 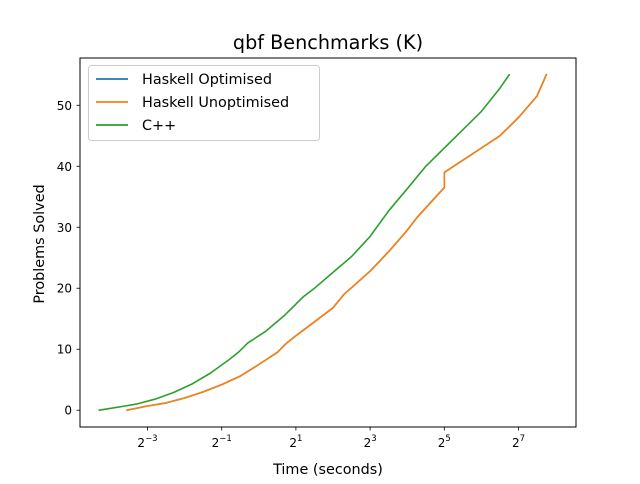 What do you see at coordinates (222, 442) in the screenshot?
I see `x-tick-label: 2−1` at bounding box center [222, 442].